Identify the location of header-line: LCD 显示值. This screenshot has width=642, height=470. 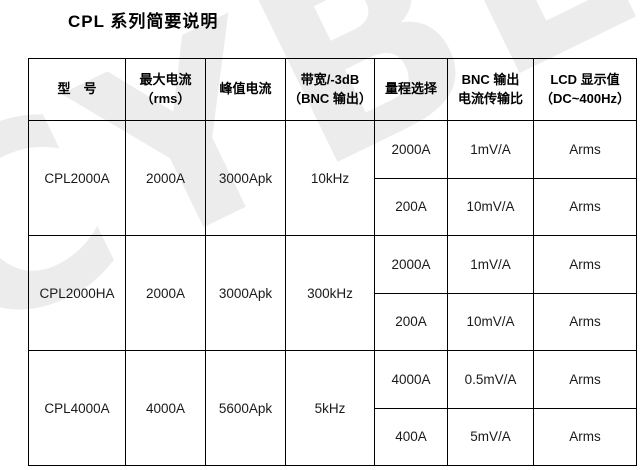
(585, 79).